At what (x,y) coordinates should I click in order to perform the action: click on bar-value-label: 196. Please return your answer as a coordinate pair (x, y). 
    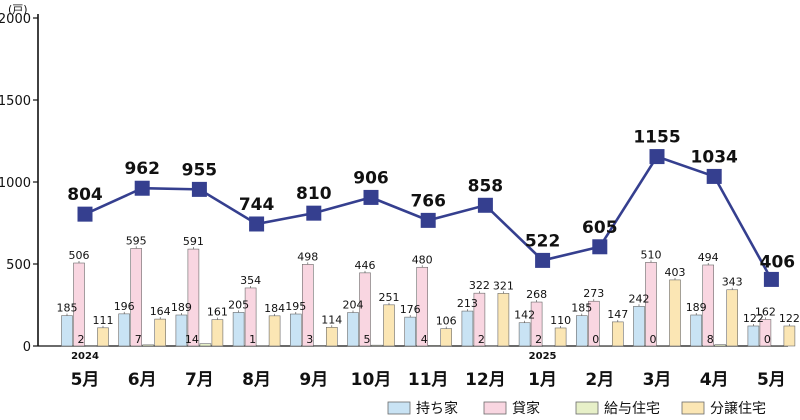
    Looking at the image, I should click on (124, 306).